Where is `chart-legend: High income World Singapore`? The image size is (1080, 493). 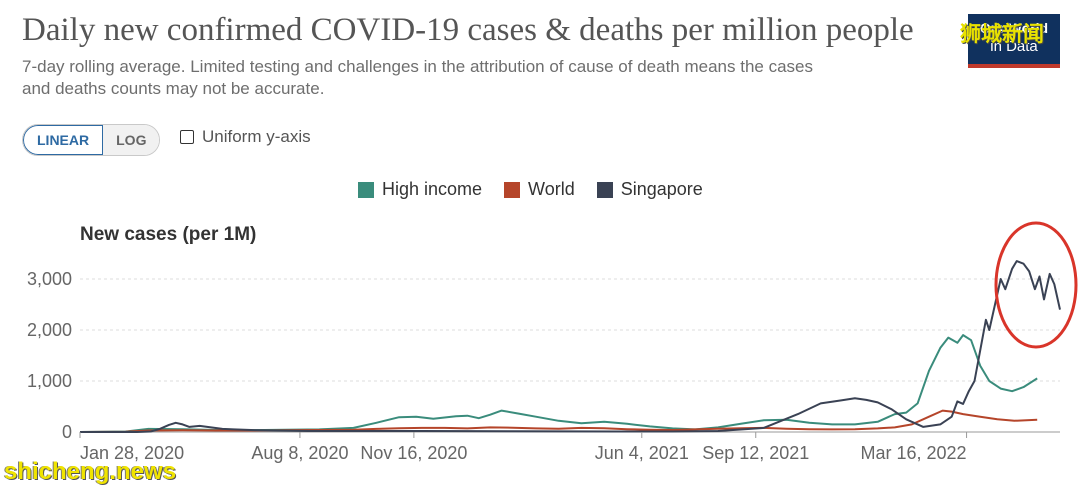 chart-legend: High income World Singapore is located at coordinates (530, 189).